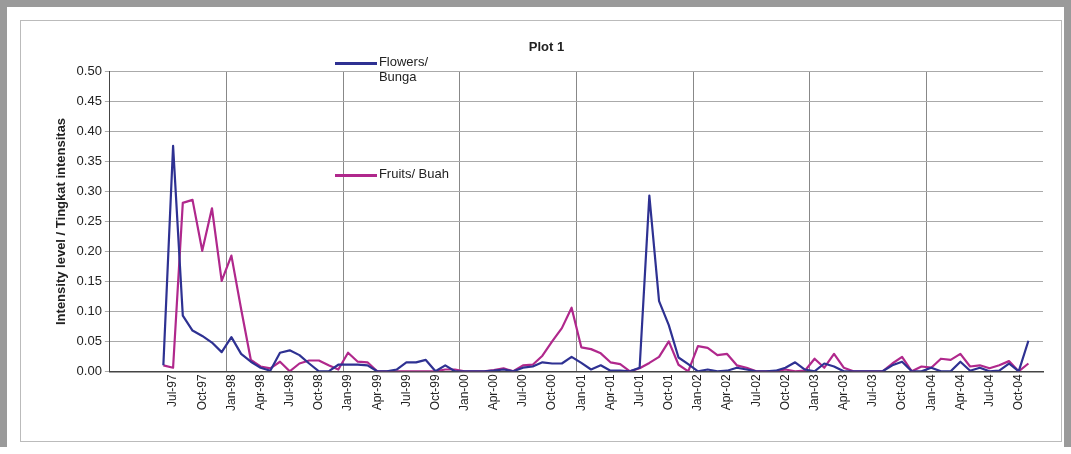 This screenshot has width=1071, height=454. I want to click on y-tick-label: 0.00, so click(89, 370).